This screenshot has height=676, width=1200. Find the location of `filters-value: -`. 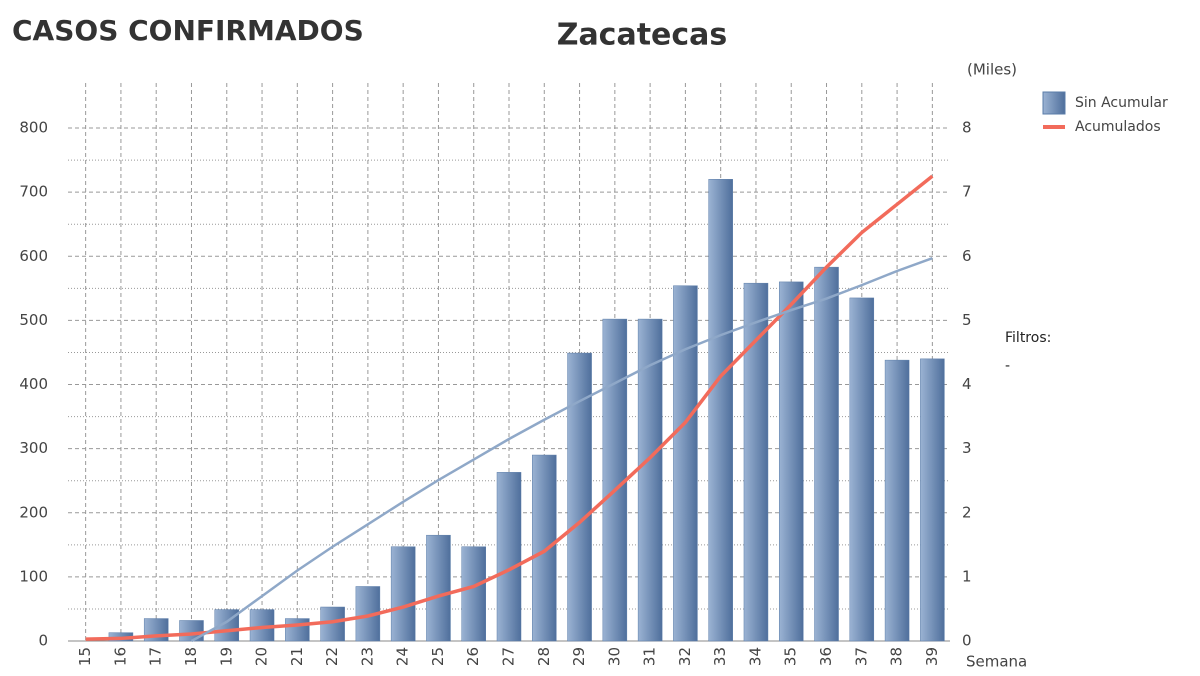

filters-value: - is located at coordinates (1007, 366).